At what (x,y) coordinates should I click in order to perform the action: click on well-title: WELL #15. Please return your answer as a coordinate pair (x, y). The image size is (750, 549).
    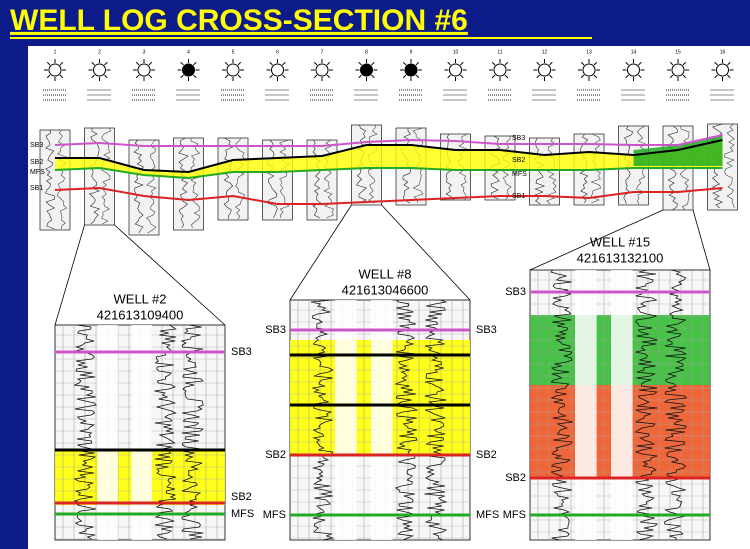
    Looking at the image, I should click on (620, 241).